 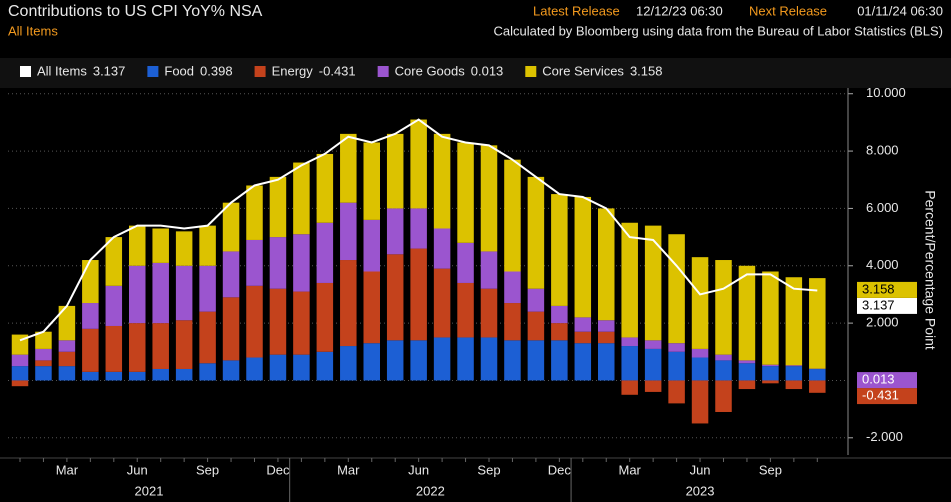 What do you see at coordinates (62, 70) in the screenshot?
I see `legend-label: All Items` at bounding box center [62, 70].